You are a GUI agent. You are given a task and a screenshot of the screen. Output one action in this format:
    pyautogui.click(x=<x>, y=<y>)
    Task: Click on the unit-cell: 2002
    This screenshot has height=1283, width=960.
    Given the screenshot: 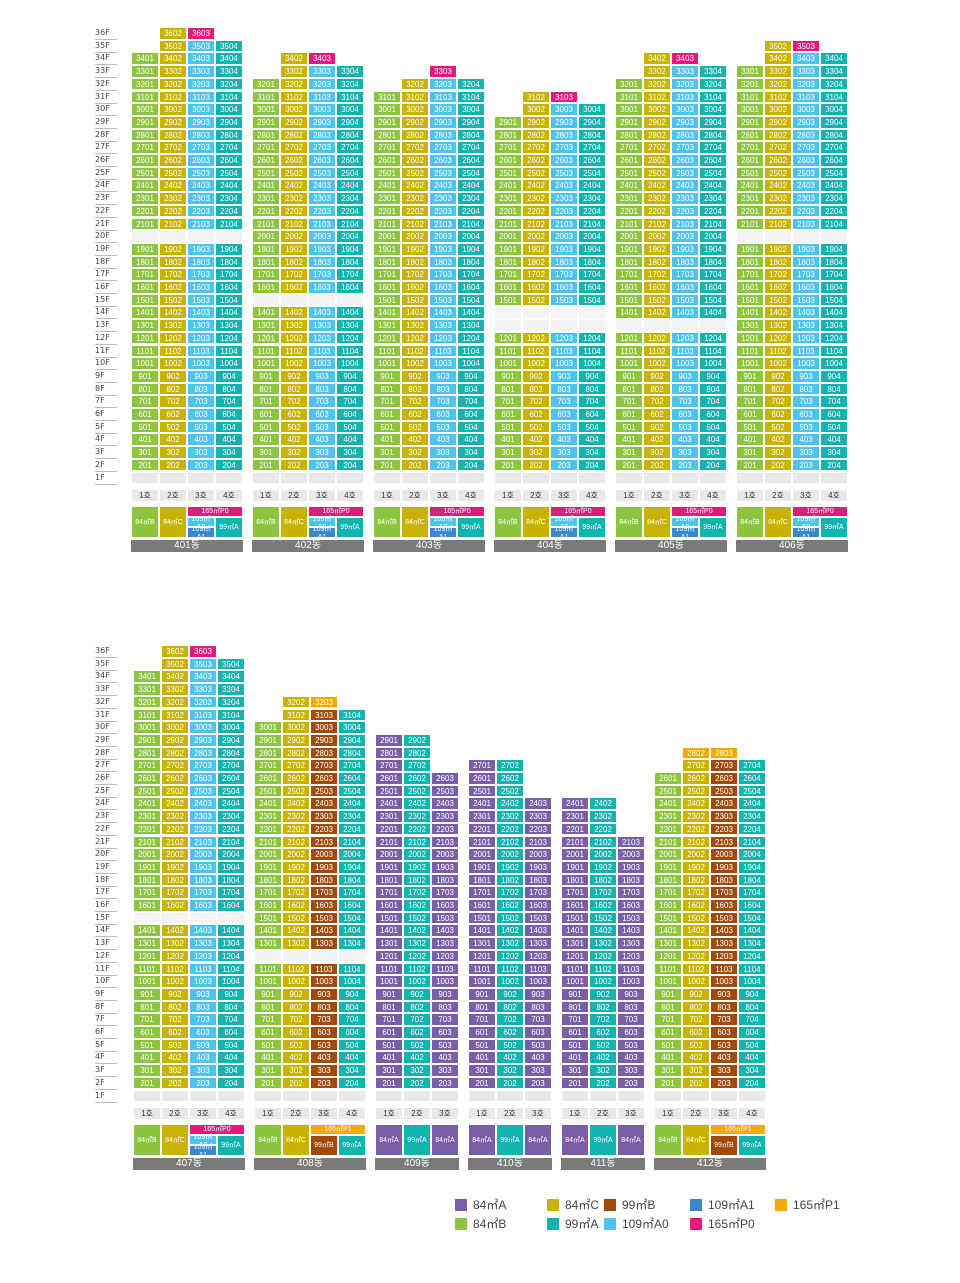 What is the action you would take?
    pyautogui.click(x=696, y=854)
    